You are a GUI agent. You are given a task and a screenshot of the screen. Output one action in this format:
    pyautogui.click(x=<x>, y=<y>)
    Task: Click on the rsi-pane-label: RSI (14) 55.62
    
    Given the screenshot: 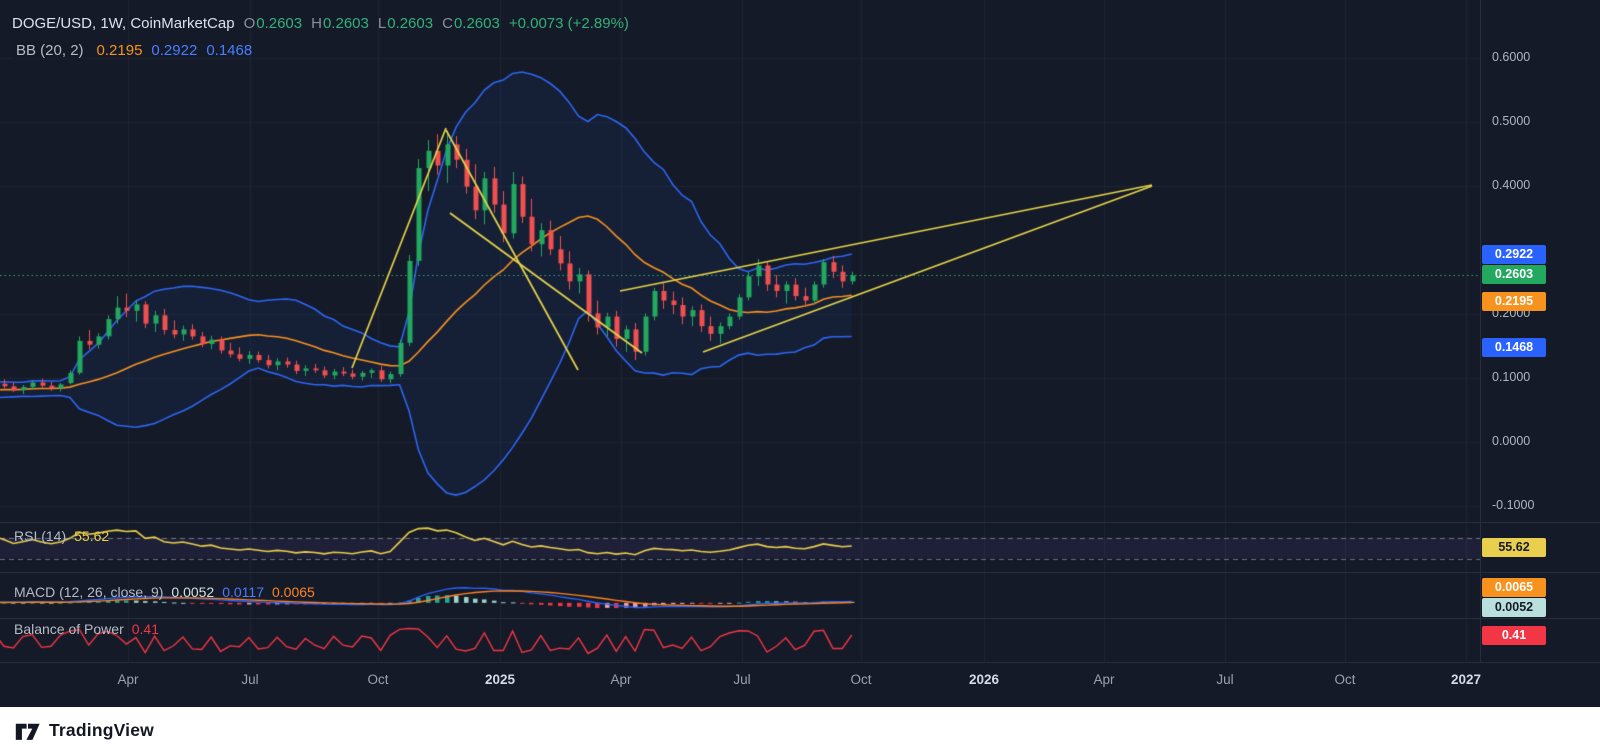 What is the action you would take?
    pyautogui.click(x=61, y=536)
    